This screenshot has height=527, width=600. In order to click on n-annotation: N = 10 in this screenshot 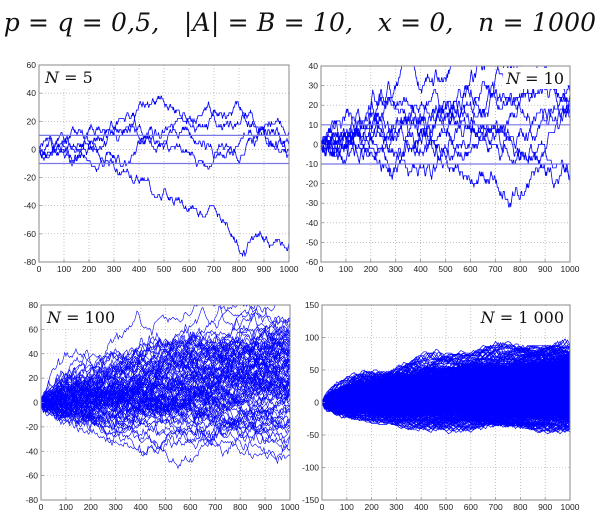, I will do `click(534, 78)`.